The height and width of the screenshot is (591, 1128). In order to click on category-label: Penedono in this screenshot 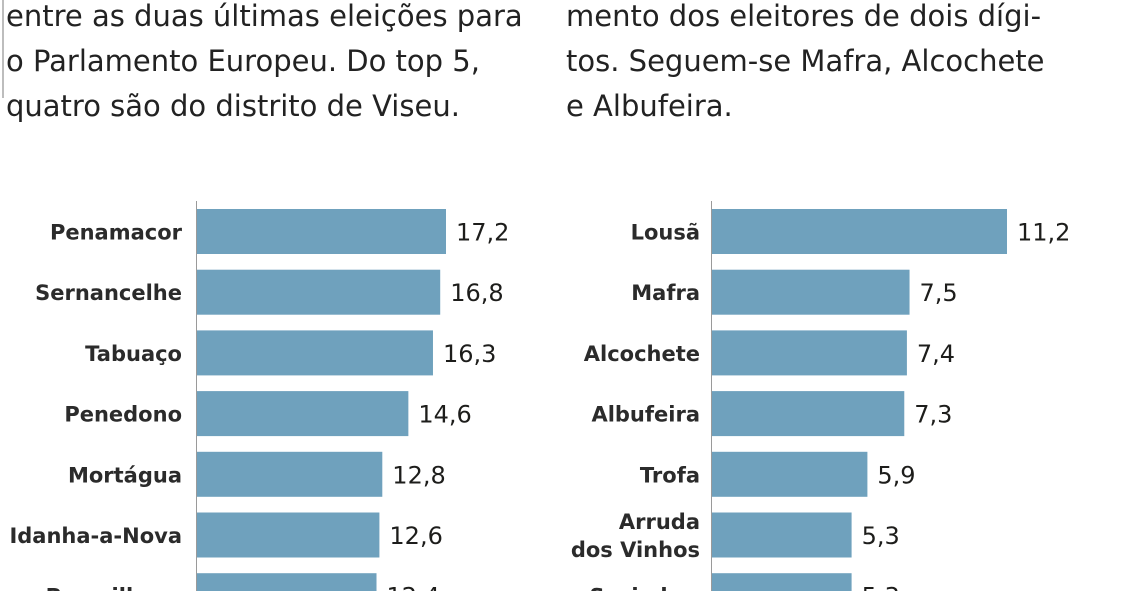, I will do `click(123, 415)`.